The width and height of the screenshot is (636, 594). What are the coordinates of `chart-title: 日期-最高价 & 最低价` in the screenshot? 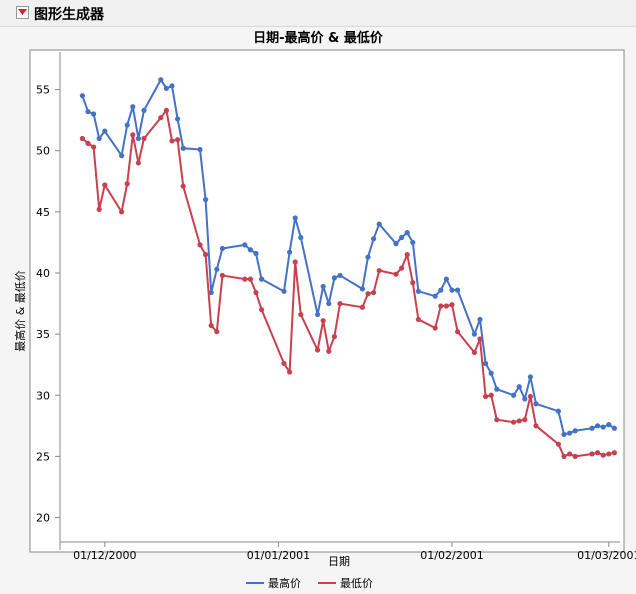 It's located at (318, 38).